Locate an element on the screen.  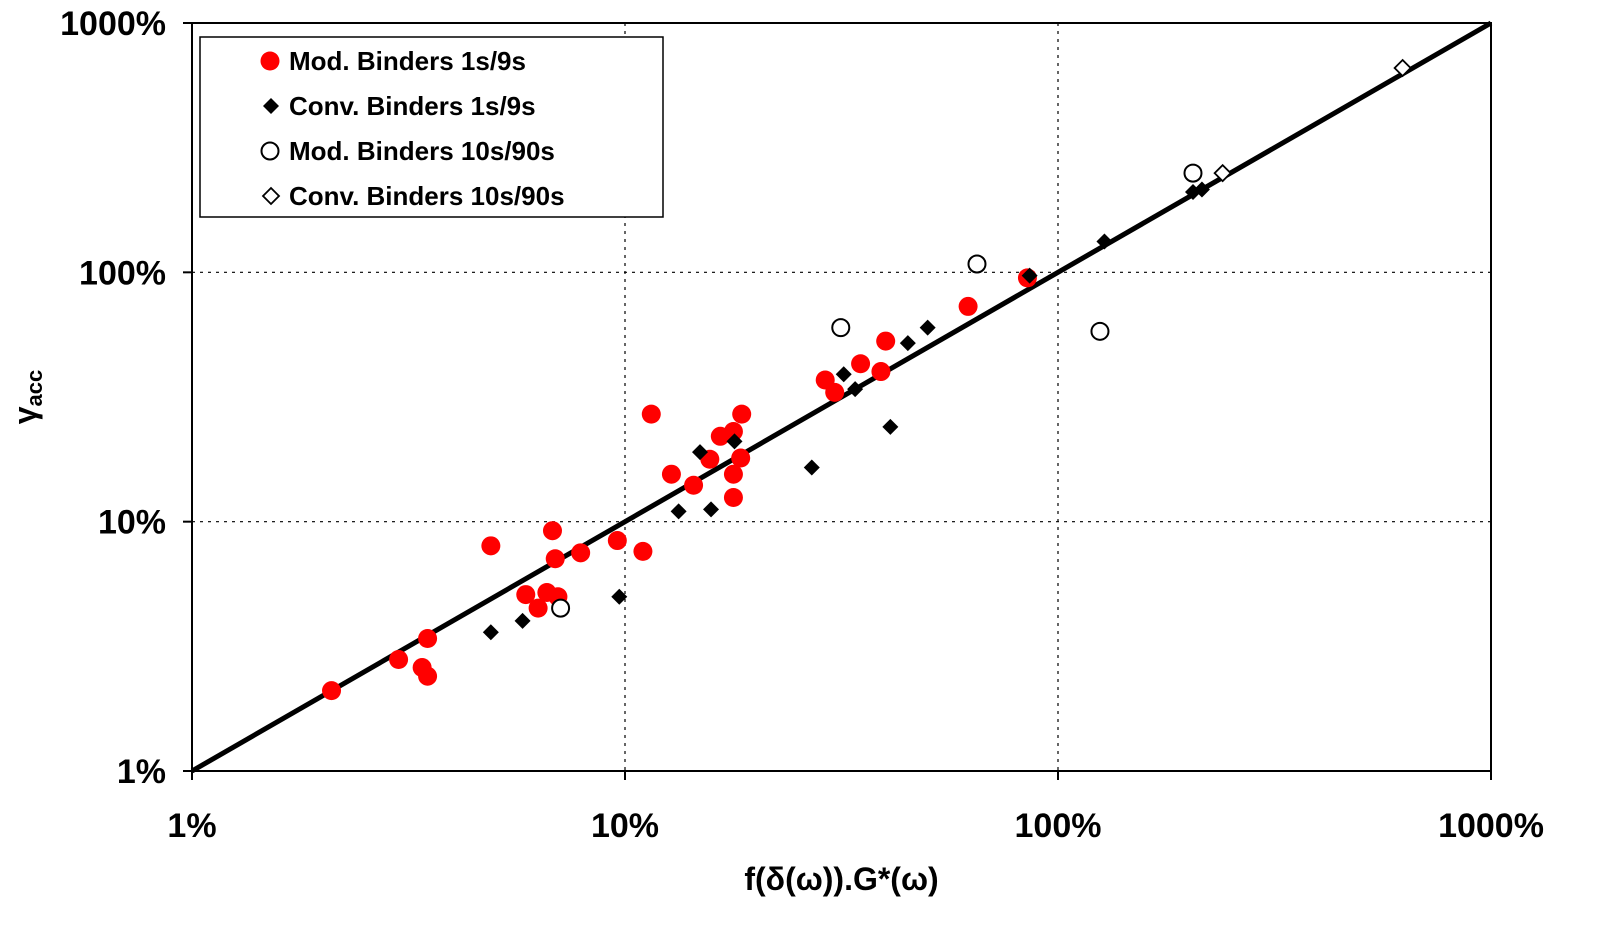
legend-label: Mod. Binders 10s/90s is located at coordinates (422, 151).